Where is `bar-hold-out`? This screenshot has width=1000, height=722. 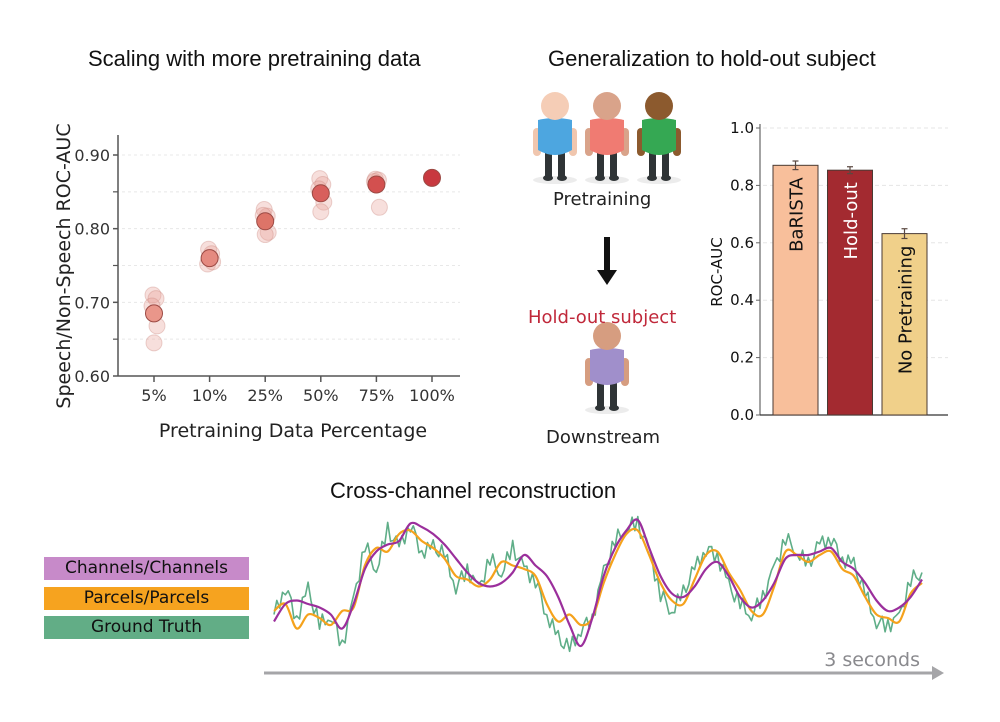 bar-hold-out is located at coordinates (850, 292).